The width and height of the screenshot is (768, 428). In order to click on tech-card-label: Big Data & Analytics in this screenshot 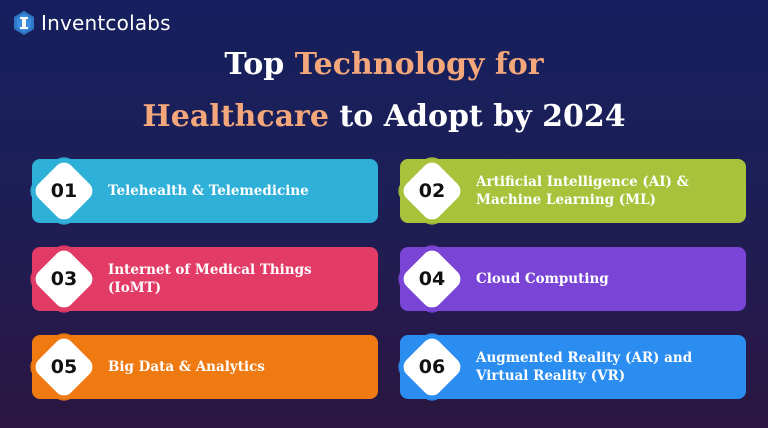, I will do `click(186, 367)`.